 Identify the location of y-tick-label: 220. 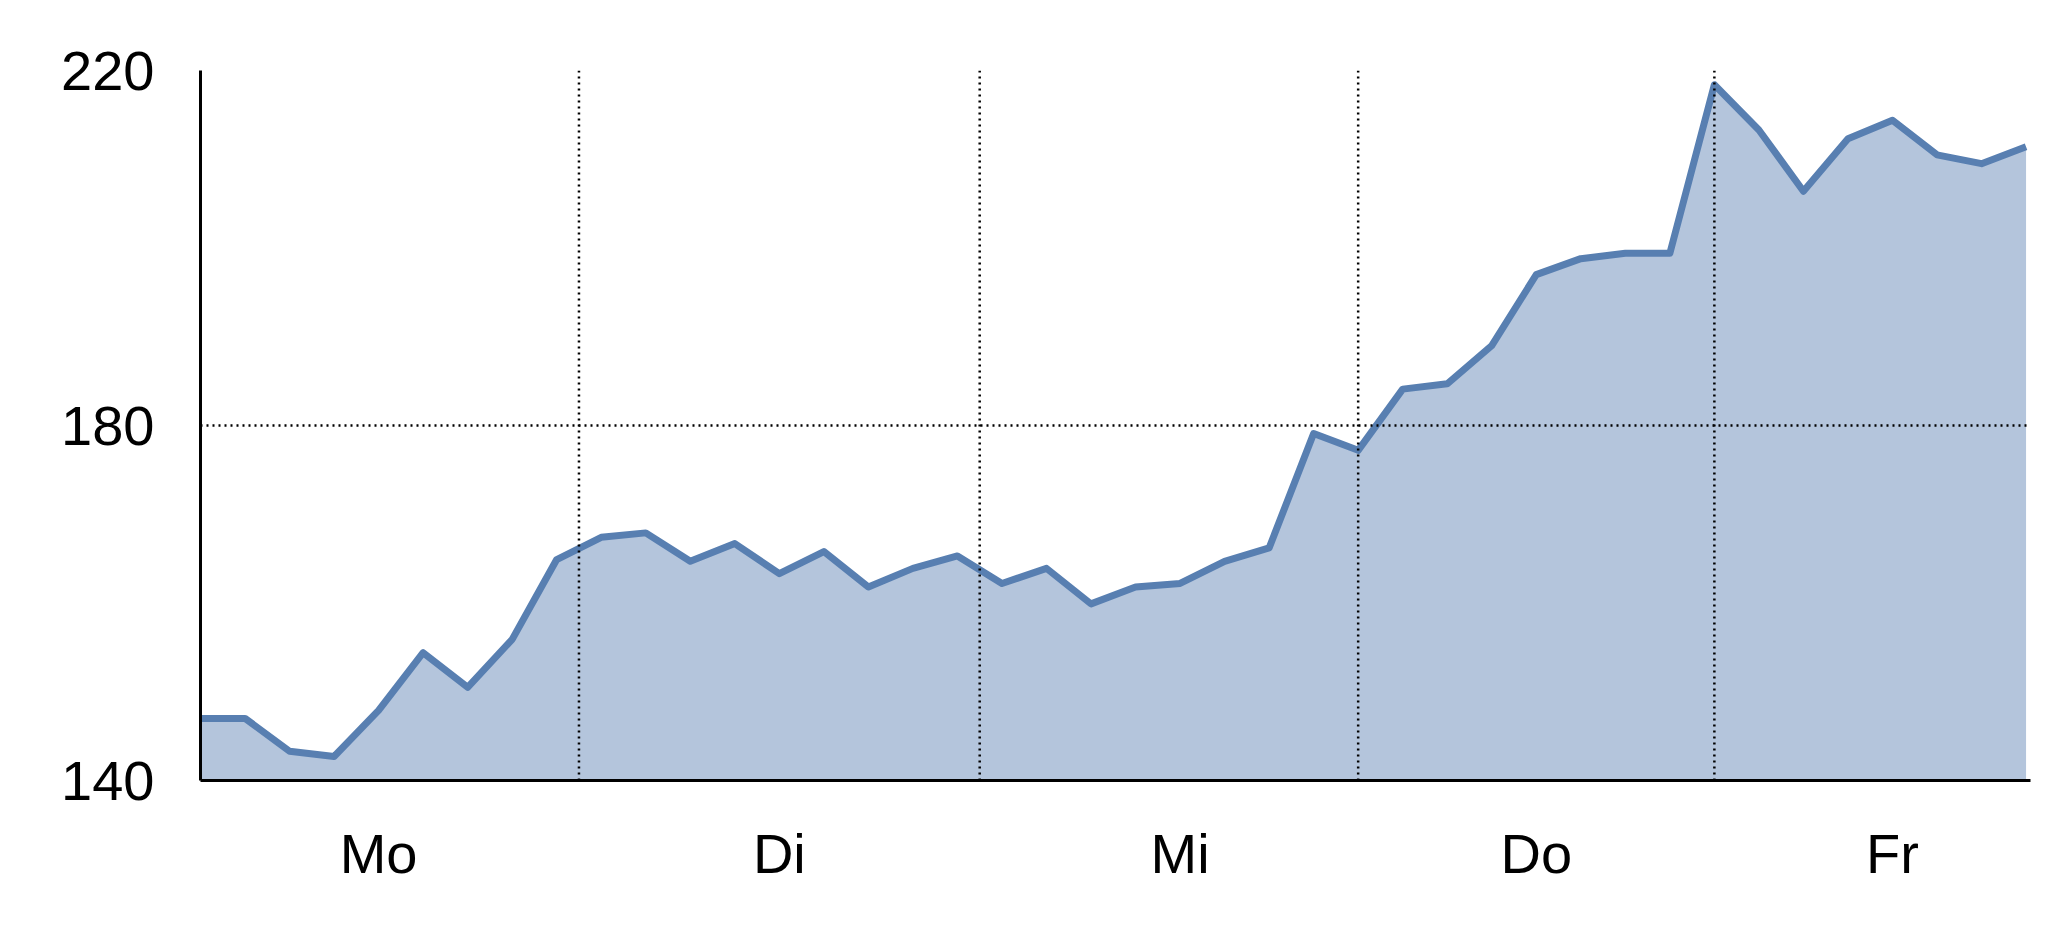
(108, 70).